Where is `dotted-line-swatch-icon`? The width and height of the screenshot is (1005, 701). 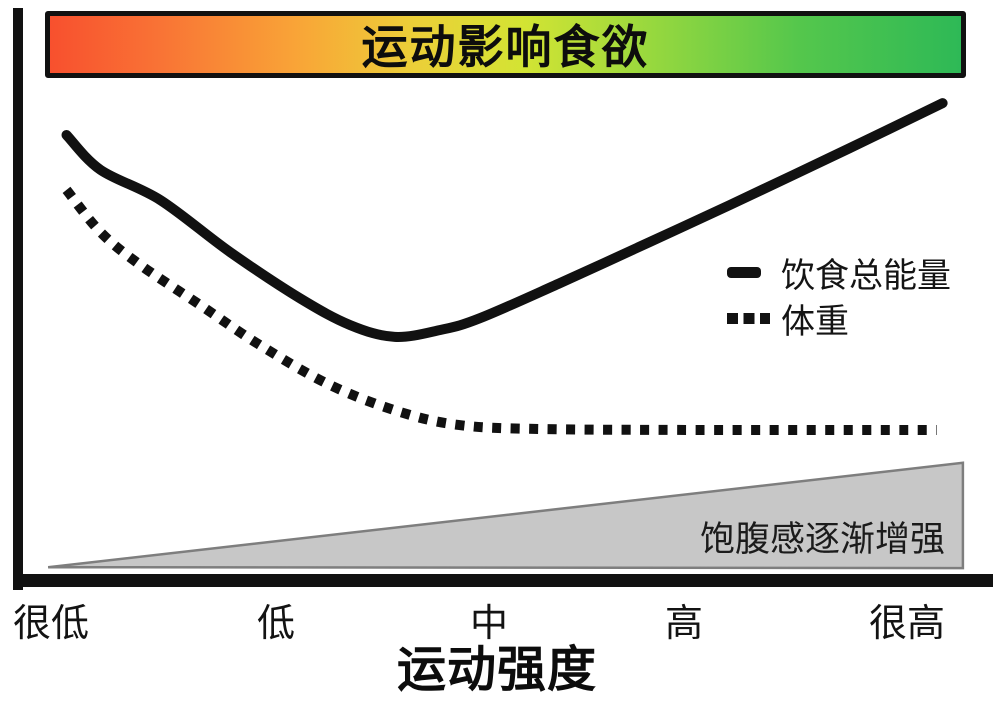 dotted-line-swatch-icon is located at coordinates (748, 318).